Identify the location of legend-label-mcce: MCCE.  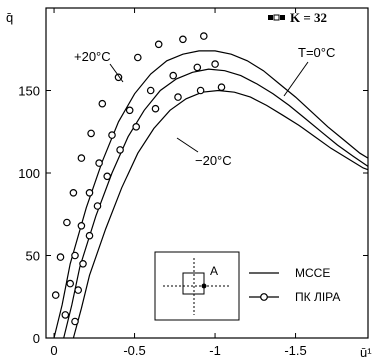
(312, 273).